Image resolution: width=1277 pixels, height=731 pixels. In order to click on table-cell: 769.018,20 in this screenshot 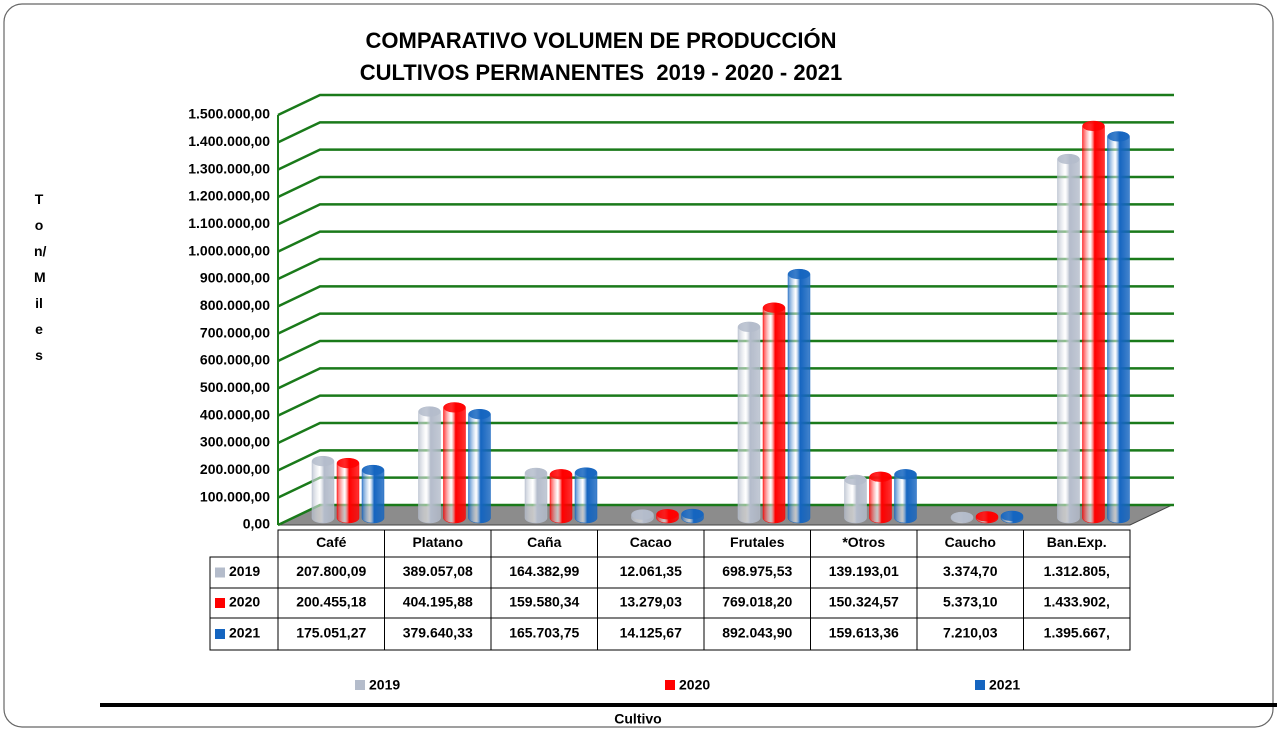, I will do `click(757, 602)`.